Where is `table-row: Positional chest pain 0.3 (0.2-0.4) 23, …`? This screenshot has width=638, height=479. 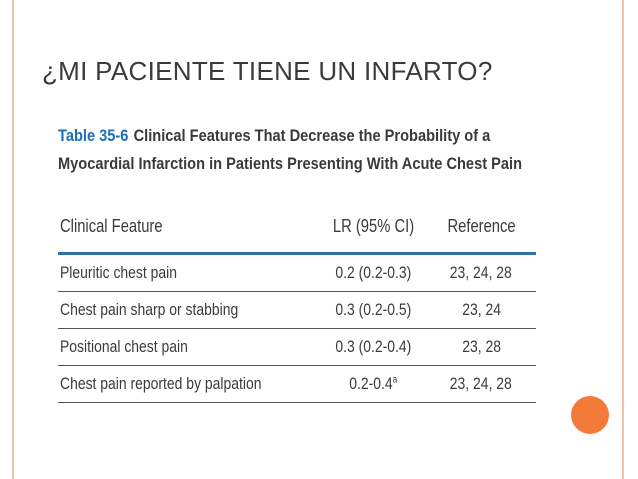
table-row: Positional chest pain 0.3 (0.2-0.4) 23, … is located at coordinates (297, 347).